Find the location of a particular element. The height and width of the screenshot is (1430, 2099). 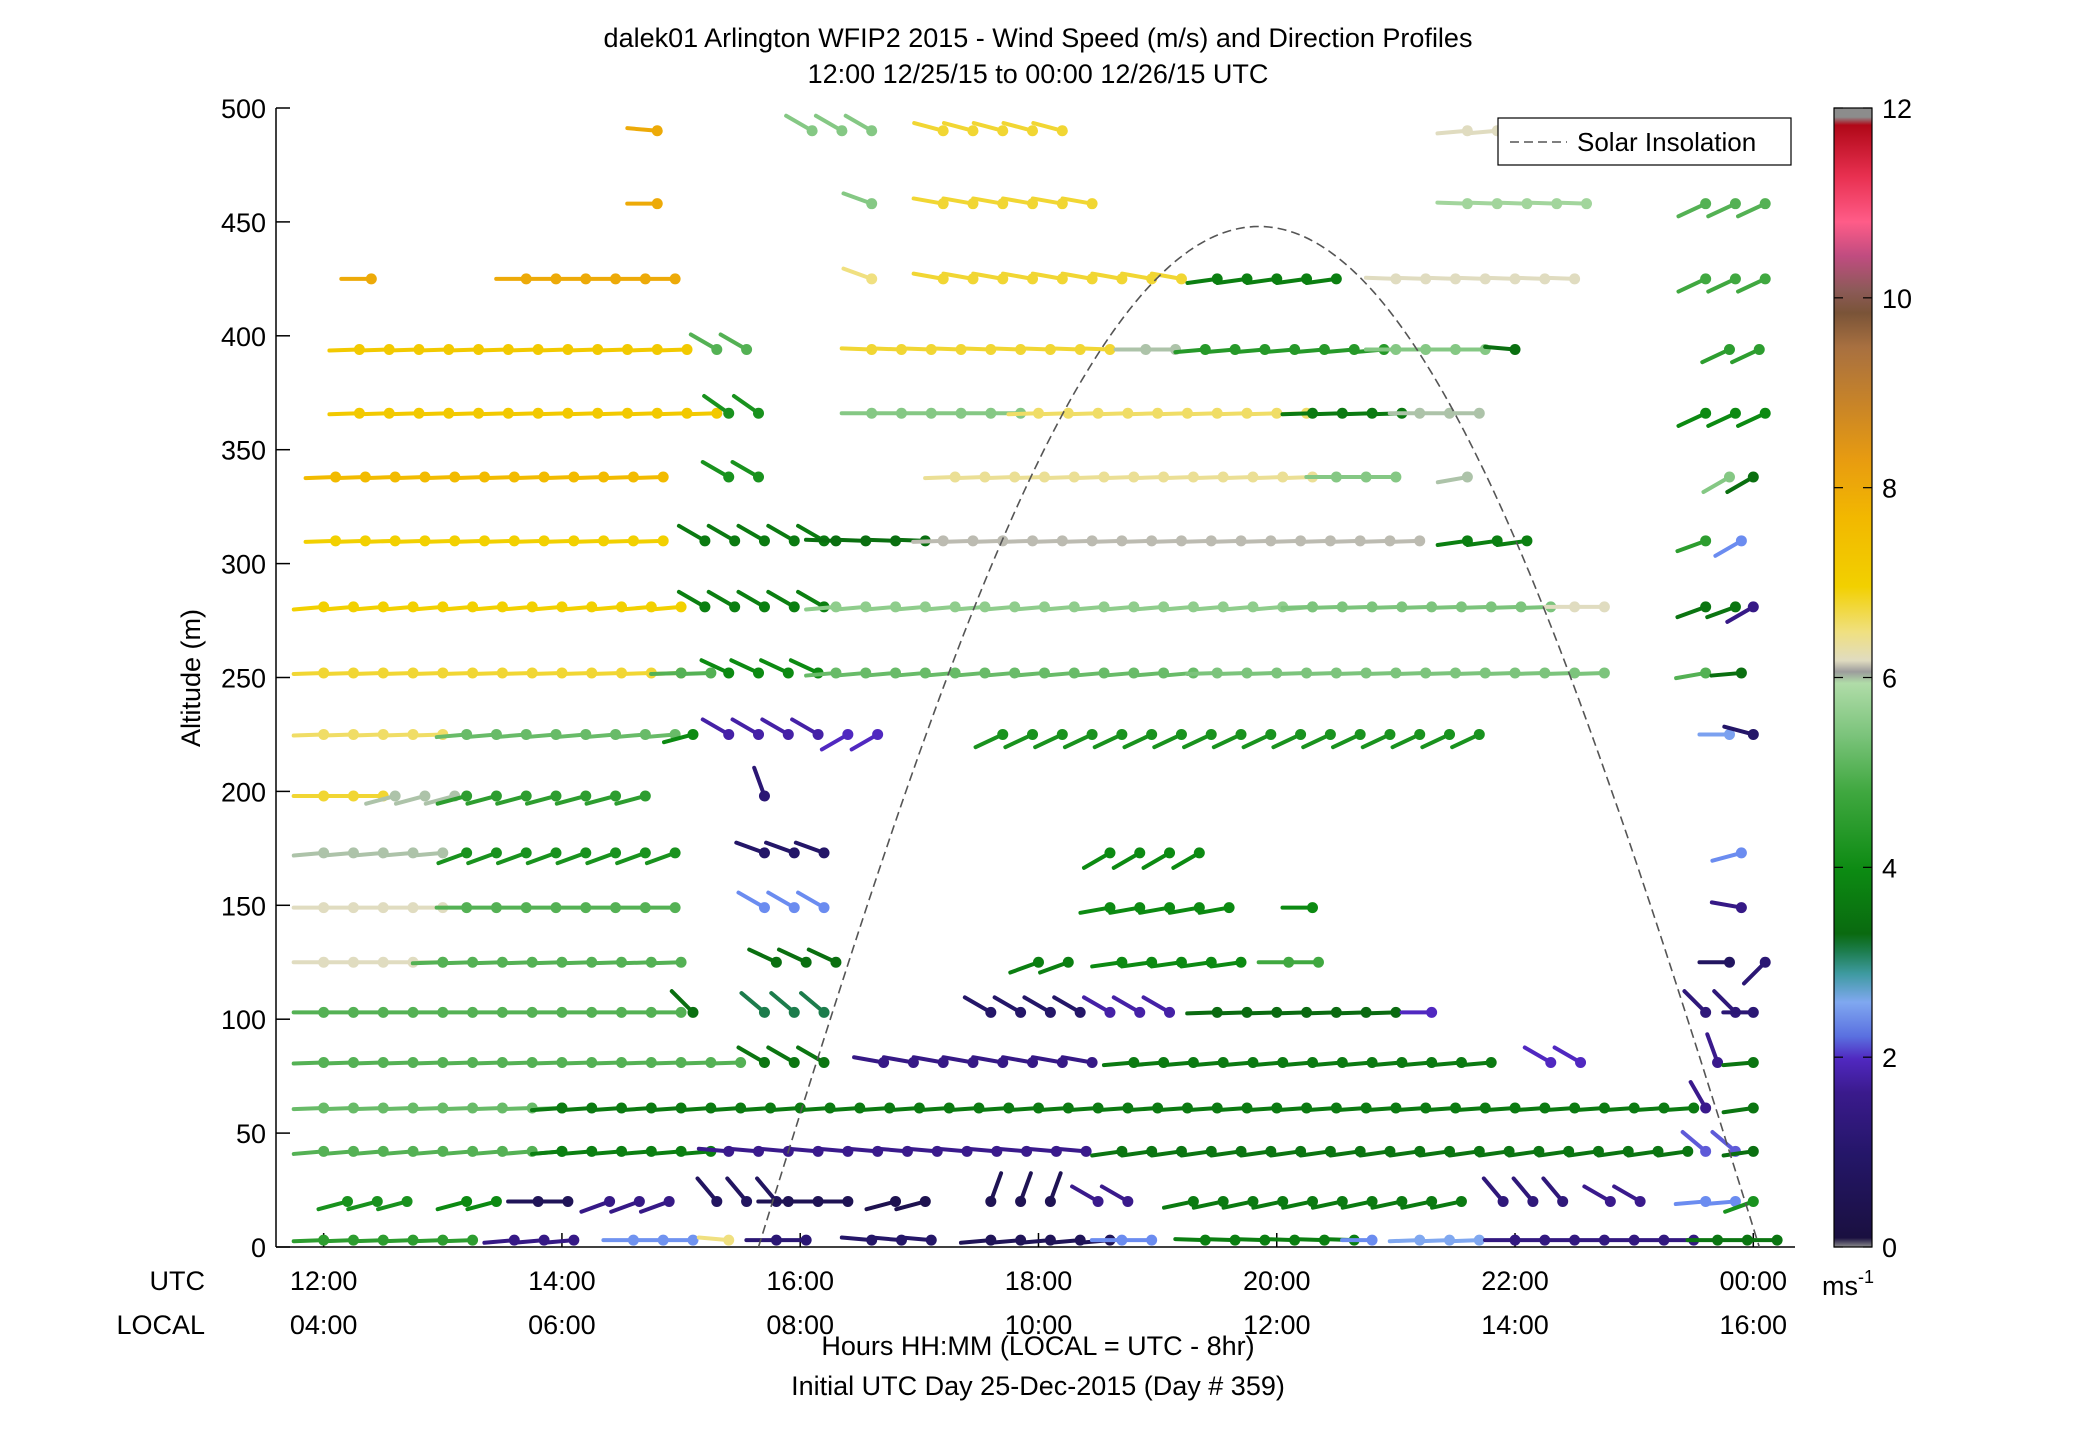

x-axis-label-line1: Hours HH:MM (LOCAL = UTC - 8hr) is located at coordinates (1037, 1346).